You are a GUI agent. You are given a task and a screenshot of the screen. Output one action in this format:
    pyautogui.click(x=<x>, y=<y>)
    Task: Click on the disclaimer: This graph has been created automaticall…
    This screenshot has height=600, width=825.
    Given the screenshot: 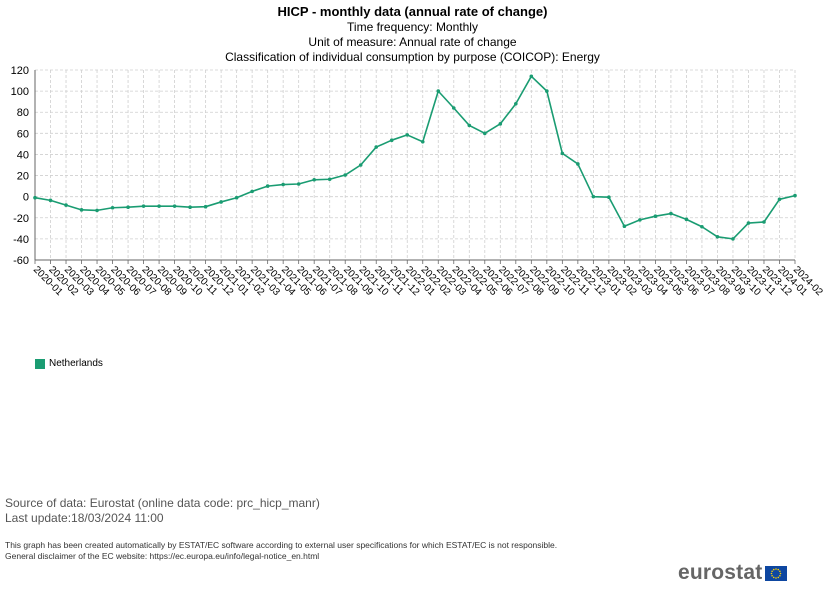 What is the action you would take?
    pyautogui.click(x=281, y=551)
    